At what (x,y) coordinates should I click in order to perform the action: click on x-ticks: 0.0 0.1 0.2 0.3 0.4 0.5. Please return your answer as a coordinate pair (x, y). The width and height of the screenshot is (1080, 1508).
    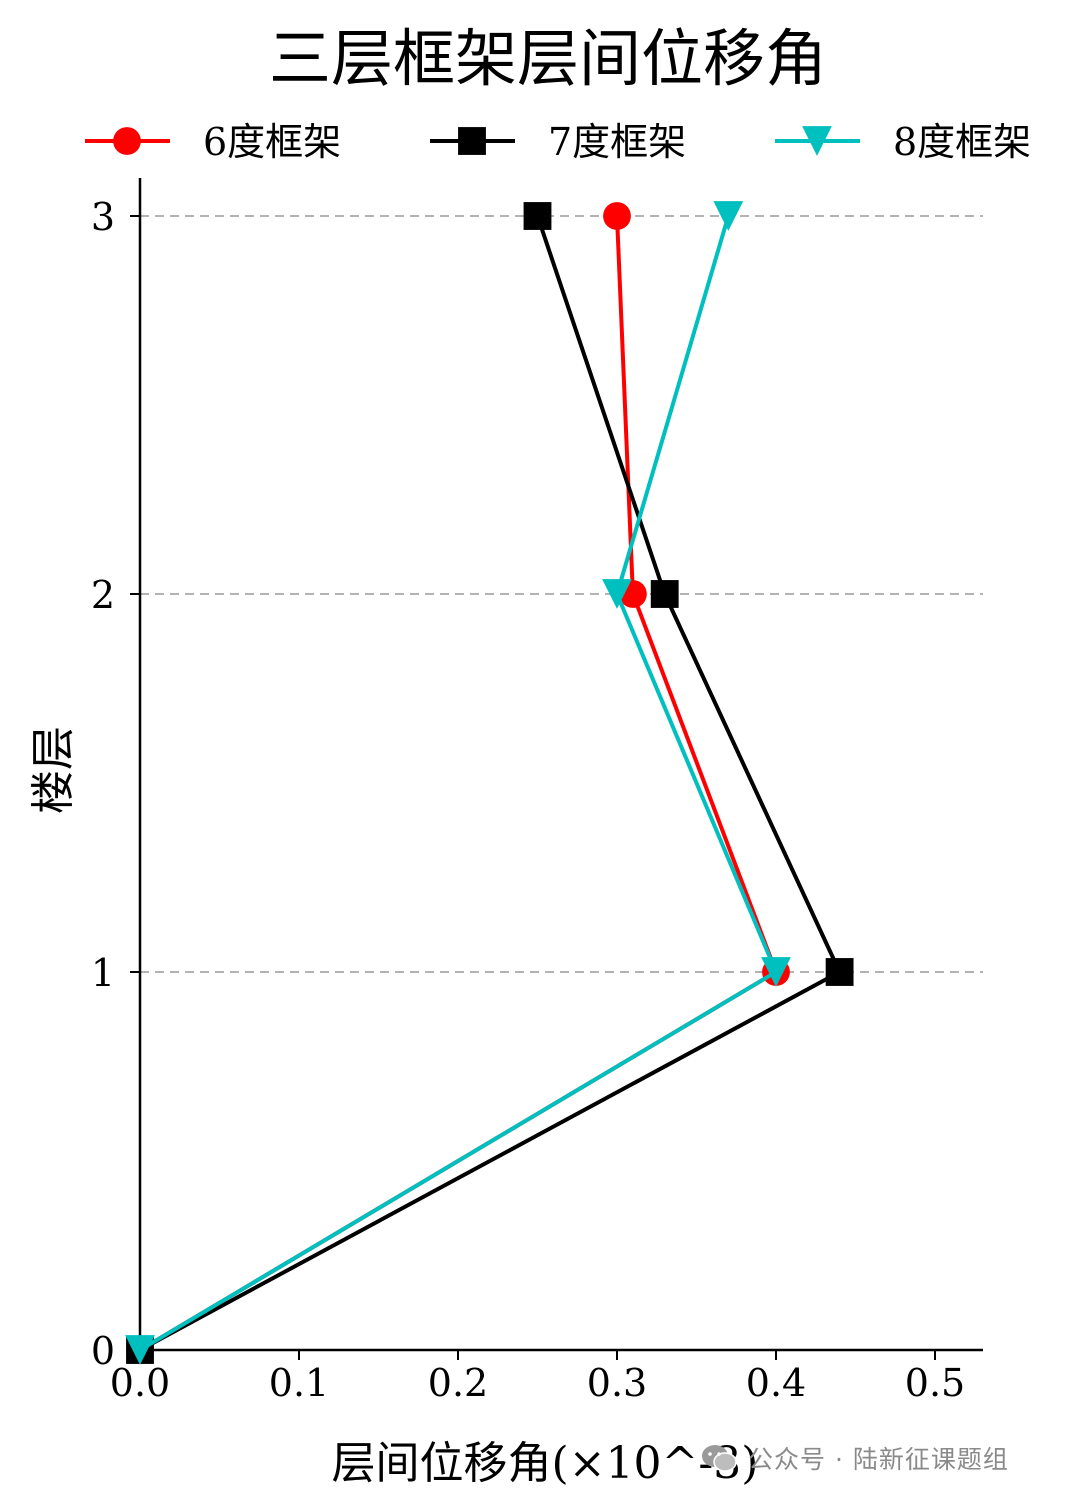
    Looking at the image, I should click on (537, 1377).